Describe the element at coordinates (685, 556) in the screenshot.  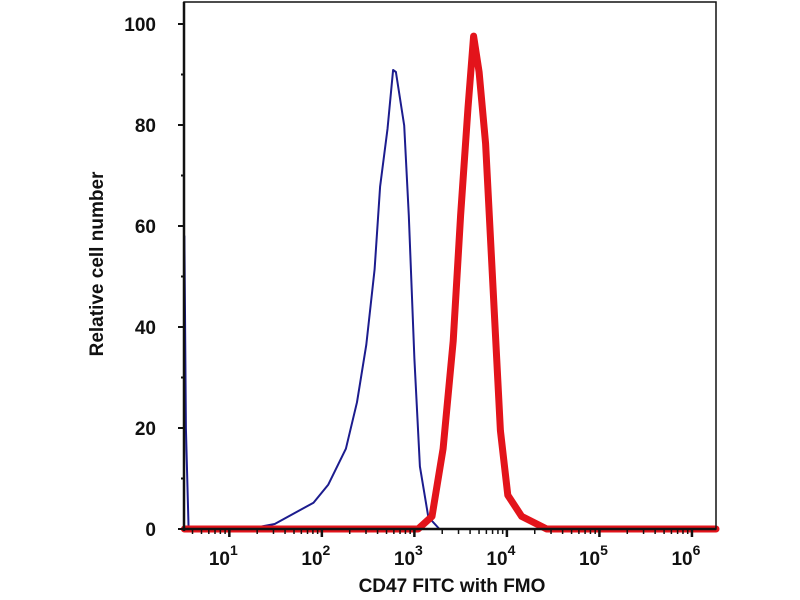
I see `x-tick-label: 10⁶` at that location.